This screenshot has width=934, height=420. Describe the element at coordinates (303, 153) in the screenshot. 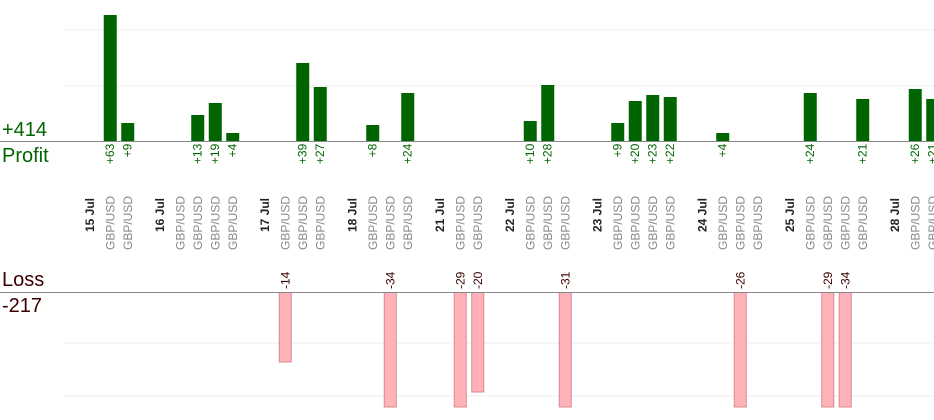

I see `profit-value-label: +39` at that location.